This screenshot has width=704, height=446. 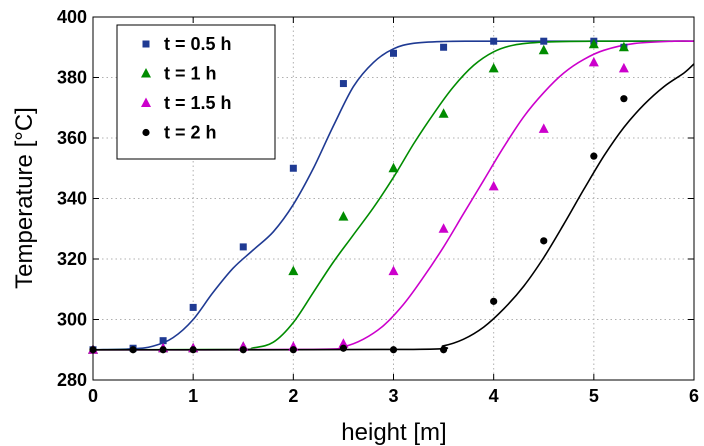 What do you see at coordinates (72, 78) in the screenshot?
I see `y-tick-label: 380` at bounding box center [72, 78].